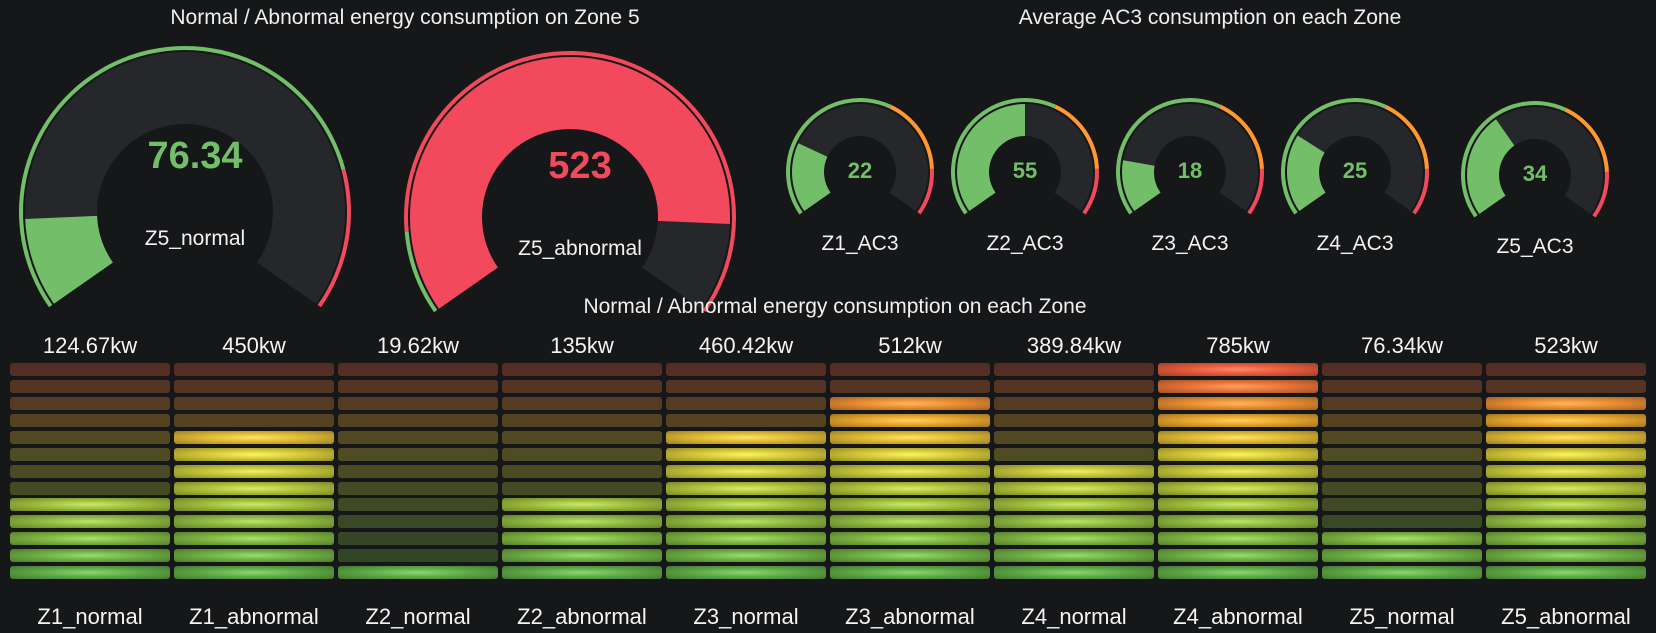  Describe the element at coordinates (1566, 316) in the screenshot. I see `z5-abnormal-bar: 523kw Z5_abnormal` at that location.